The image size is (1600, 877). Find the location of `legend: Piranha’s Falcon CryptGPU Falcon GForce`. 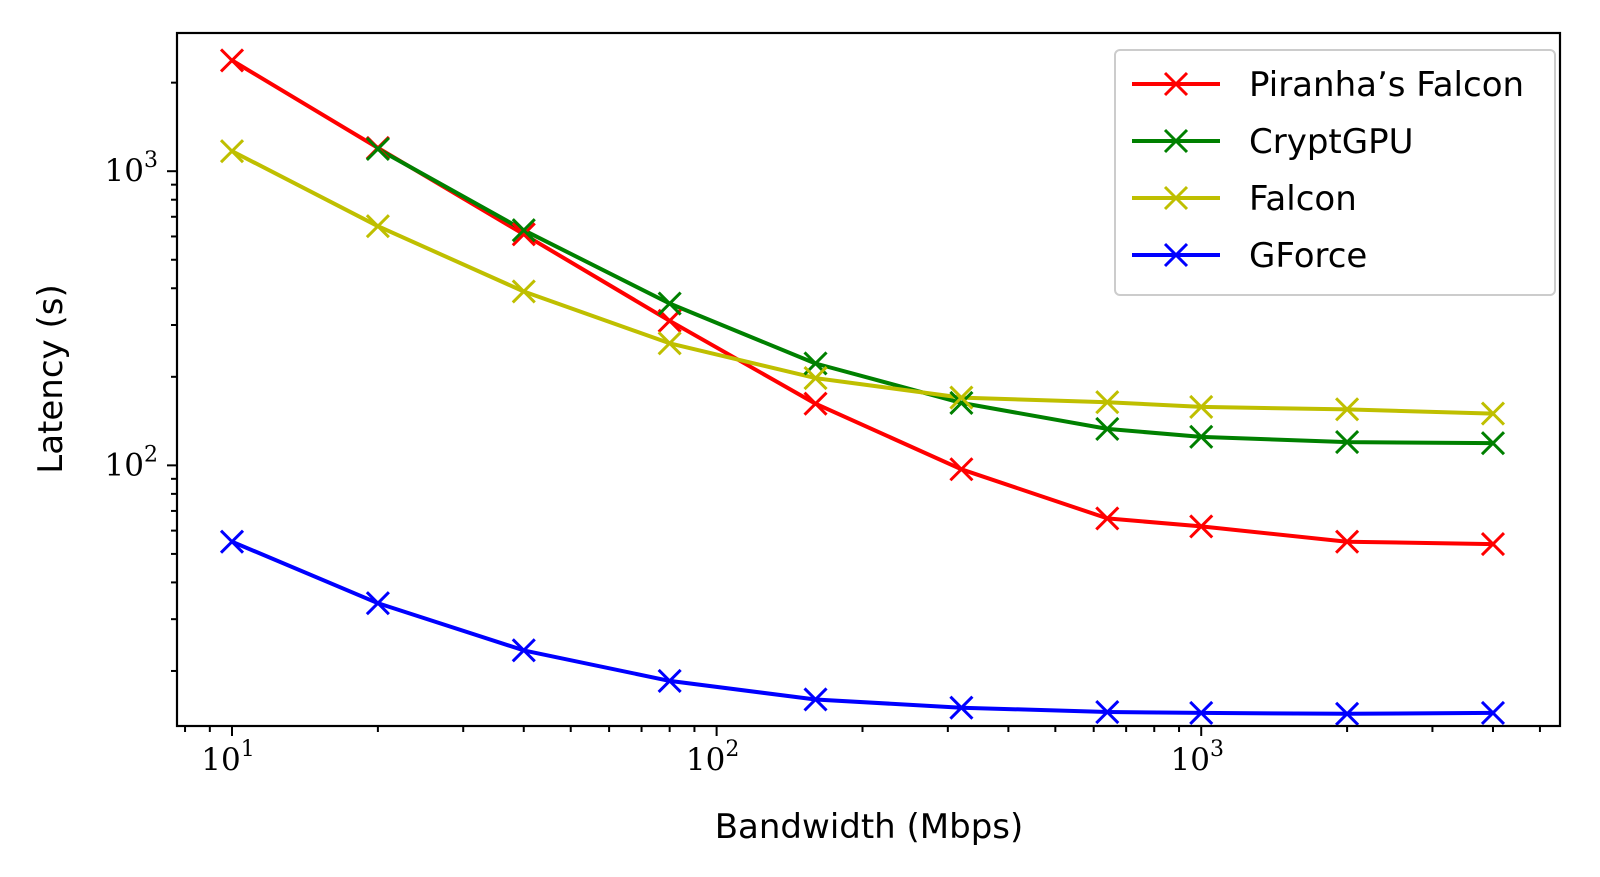

legend: Piranha’s Falcon CryptGPU Falcon GForce is located at coordinates (1335, 172).